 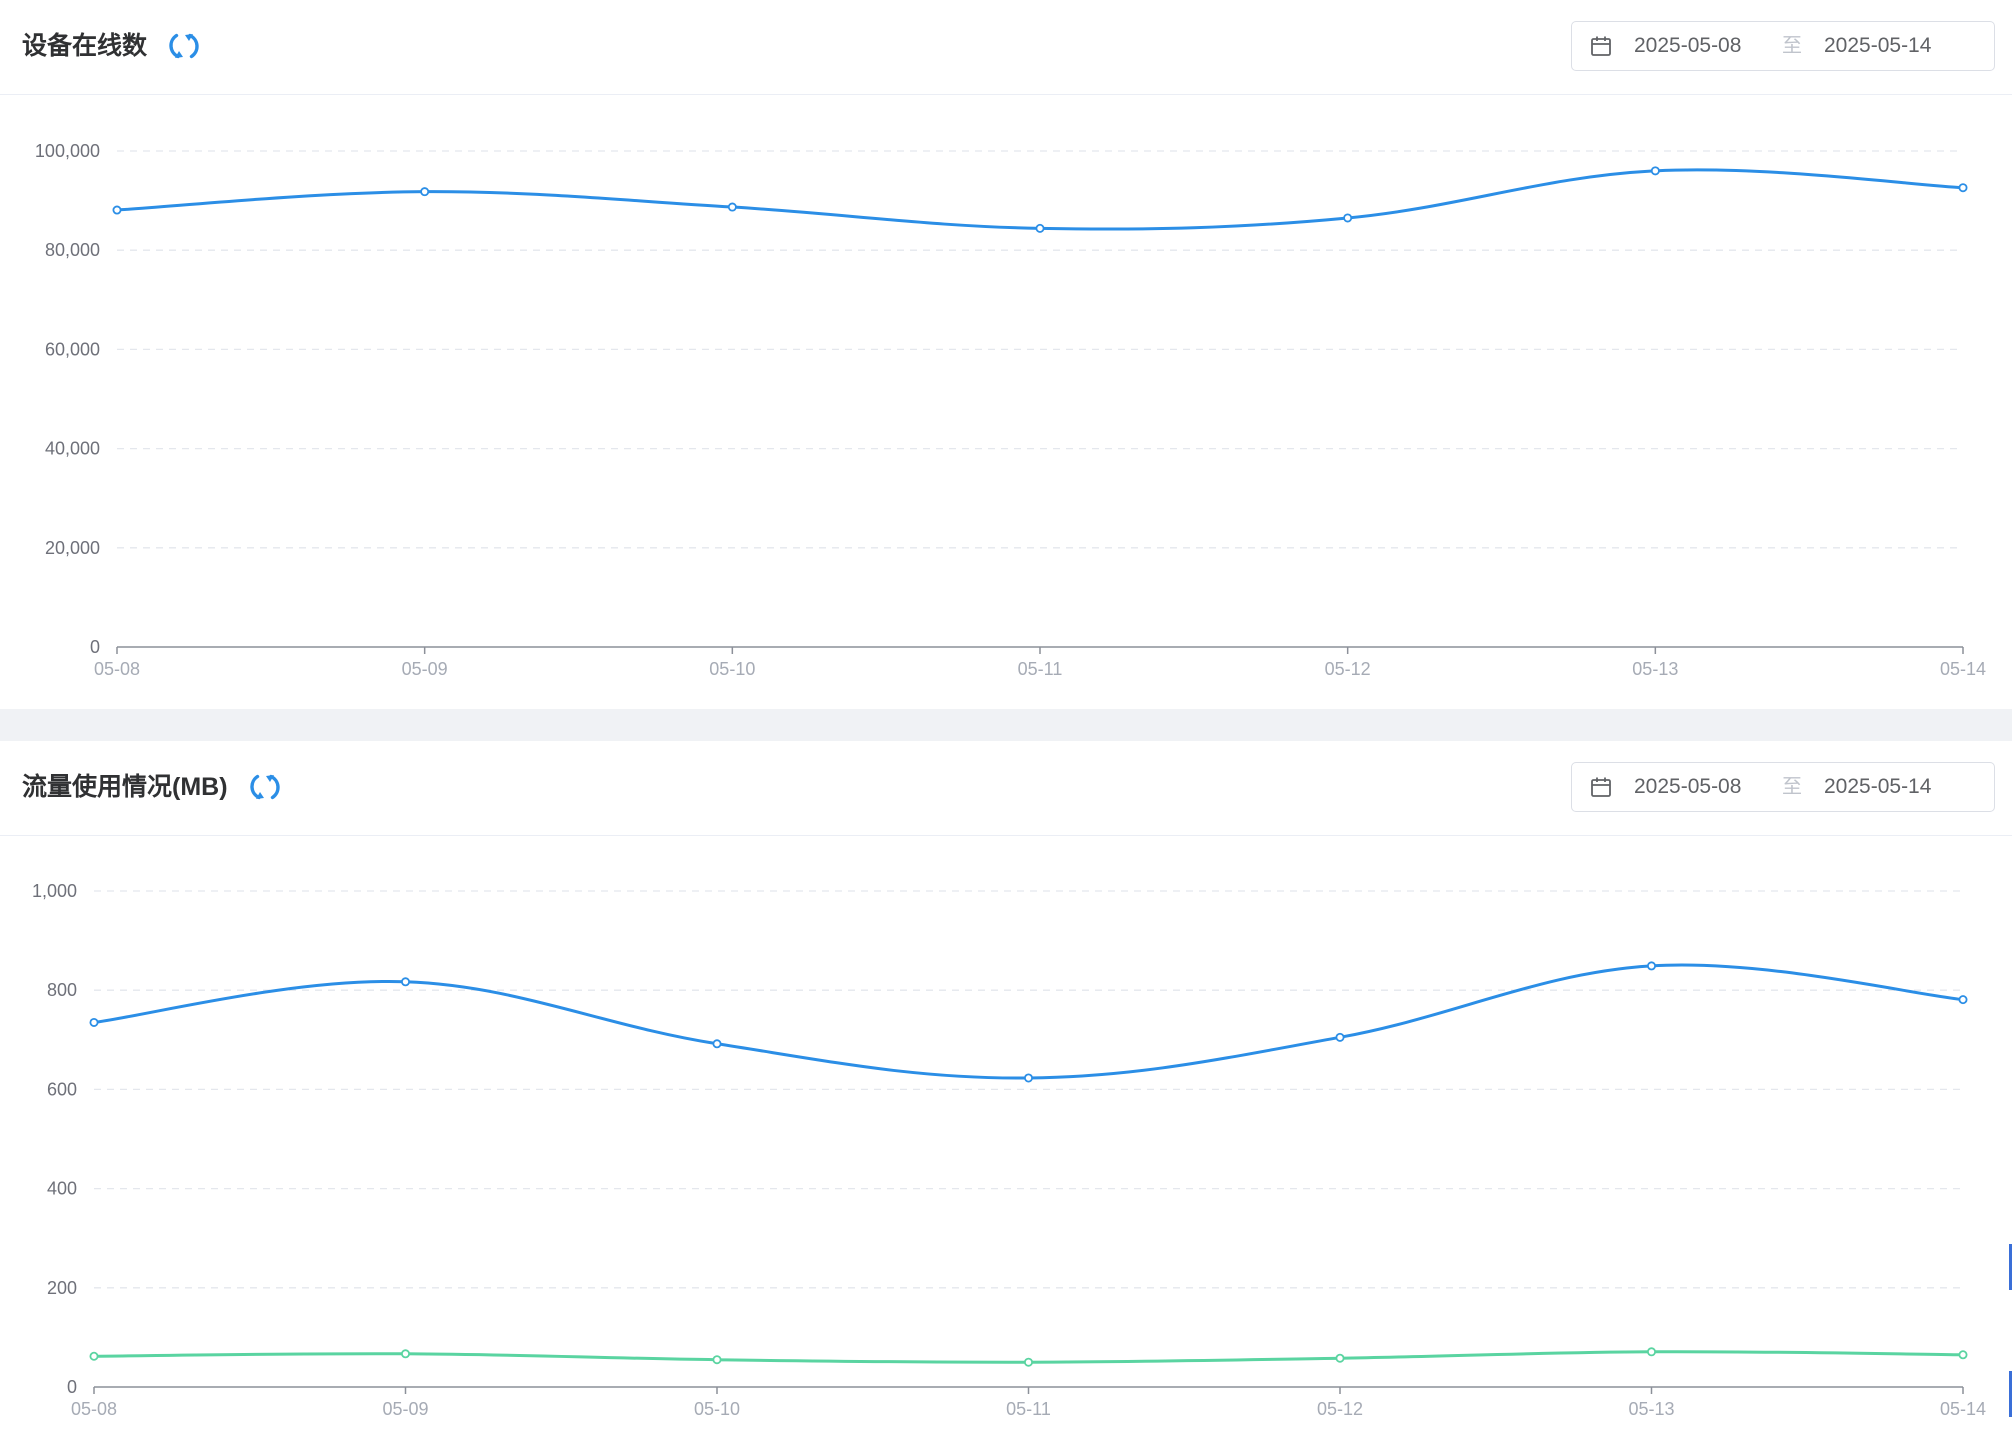 I want to click on y-tick-label: 100,000, so click(x=67, y=151).